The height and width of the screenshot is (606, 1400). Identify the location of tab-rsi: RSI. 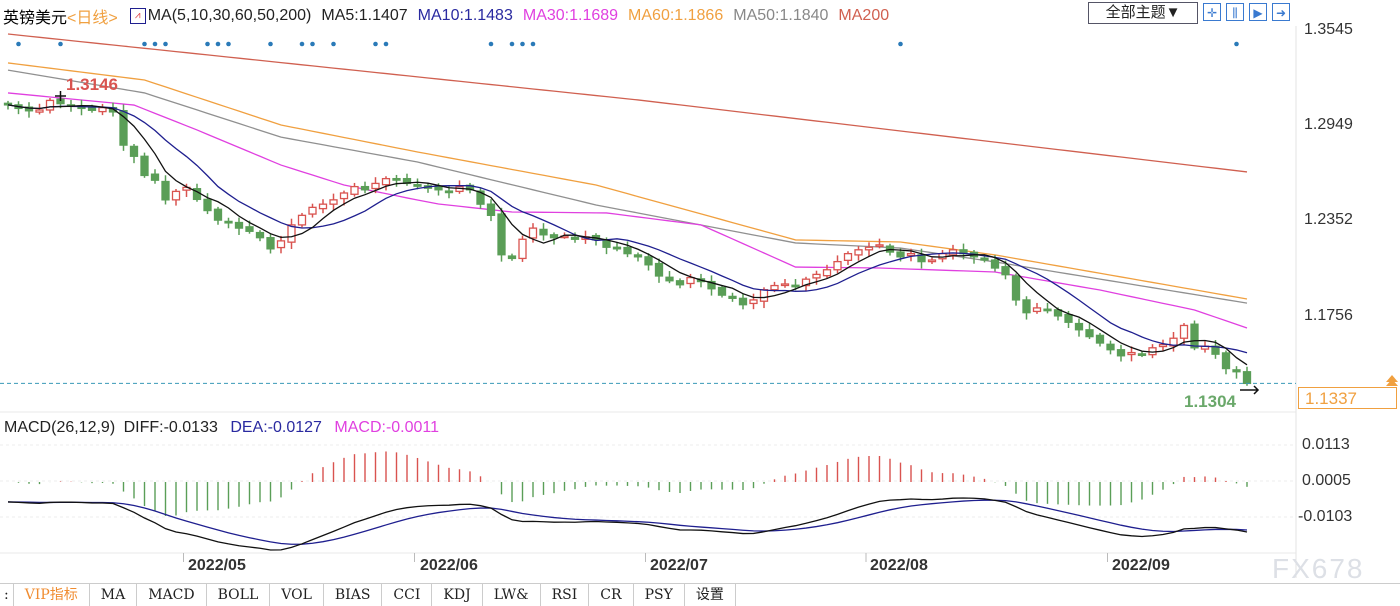
(565, 595).